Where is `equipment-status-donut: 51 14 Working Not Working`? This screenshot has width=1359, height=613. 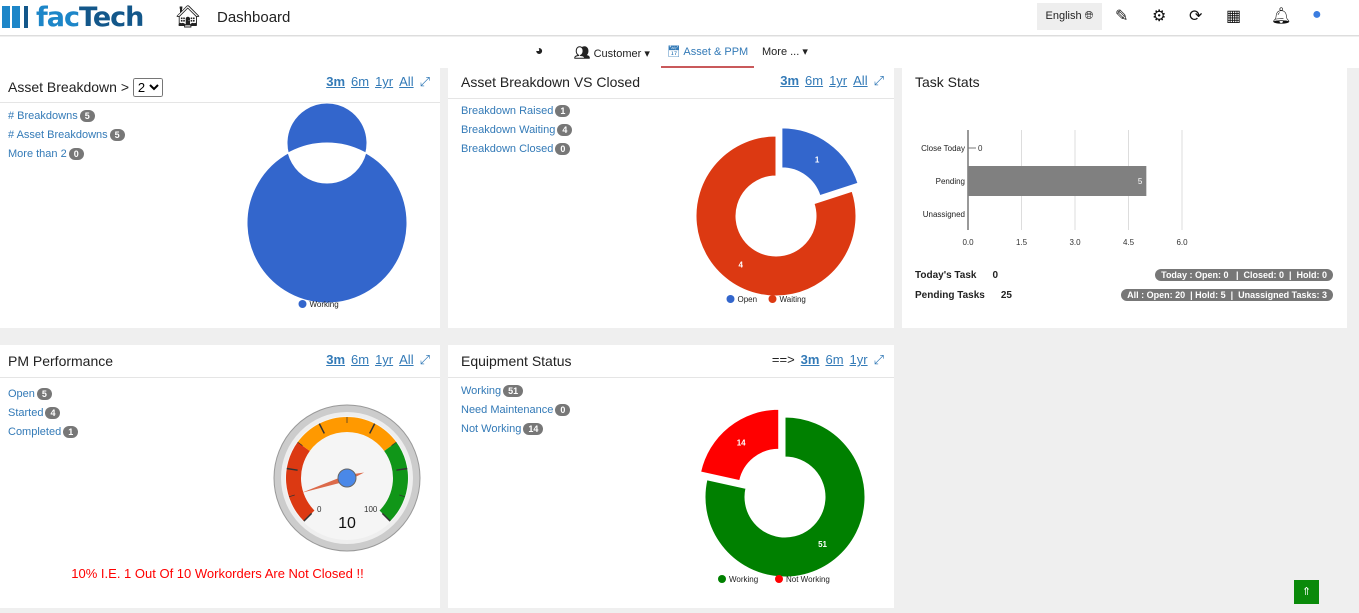 equipment-status-donut: 51 14 Working Not Working is located at coordinates (783, 496).